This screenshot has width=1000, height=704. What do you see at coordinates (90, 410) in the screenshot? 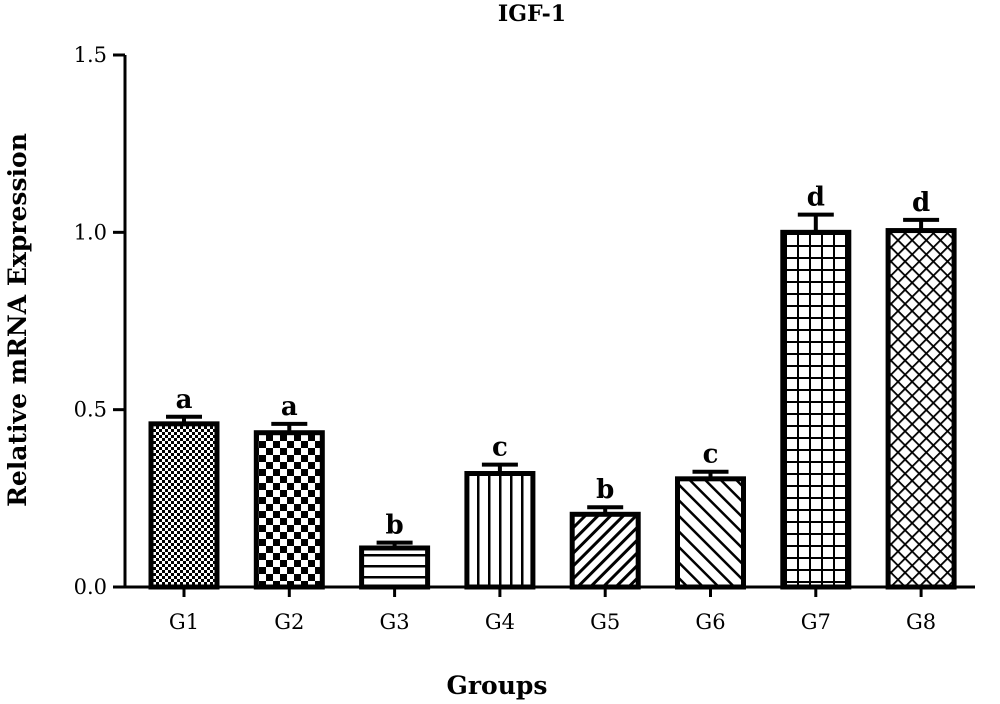
I see `y-tick-label: 0.5` at bounding box center [90, 410].